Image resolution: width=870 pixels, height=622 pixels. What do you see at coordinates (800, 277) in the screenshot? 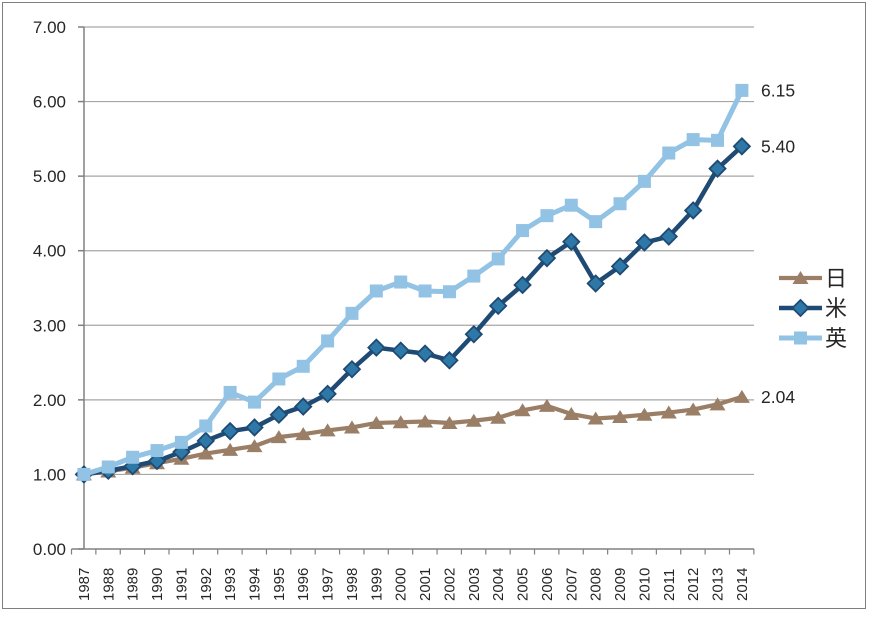
I see `legend-swatch-marker-jp` at bounding box center [800, 277].